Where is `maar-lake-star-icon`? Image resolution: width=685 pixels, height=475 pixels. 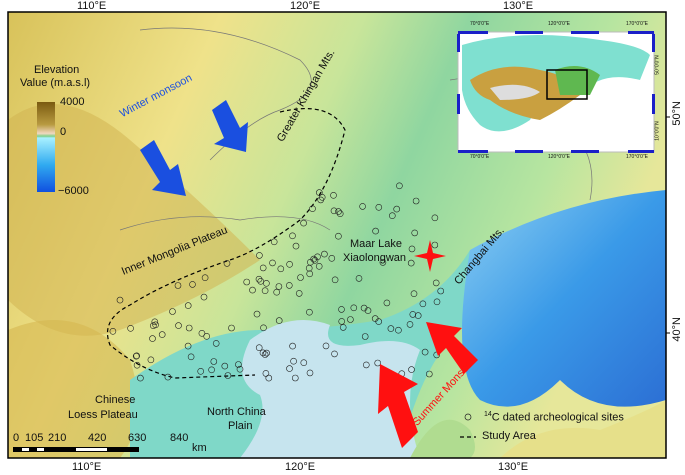 maar-lake-star-icon is located at coordinates (430, 256).